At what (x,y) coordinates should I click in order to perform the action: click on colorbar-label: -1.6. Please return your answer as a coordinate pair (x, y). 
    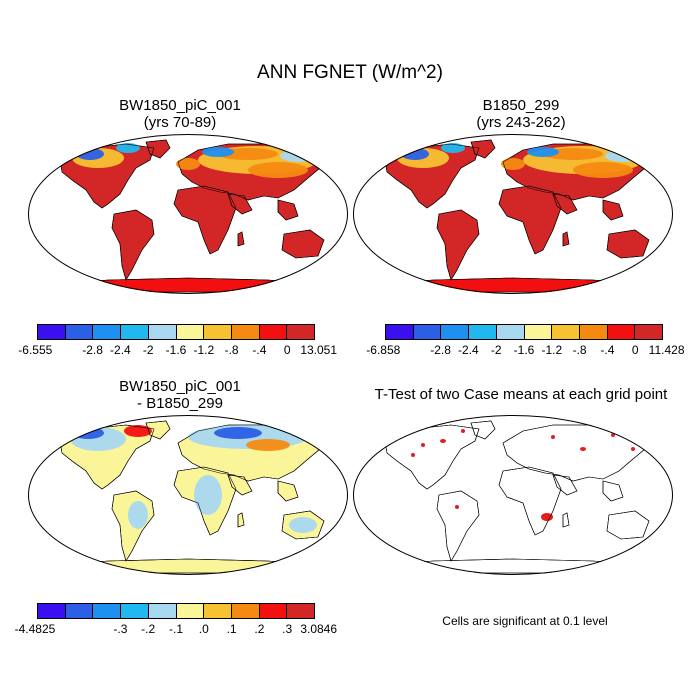
    Looking at the image, I should click on (524, 350).